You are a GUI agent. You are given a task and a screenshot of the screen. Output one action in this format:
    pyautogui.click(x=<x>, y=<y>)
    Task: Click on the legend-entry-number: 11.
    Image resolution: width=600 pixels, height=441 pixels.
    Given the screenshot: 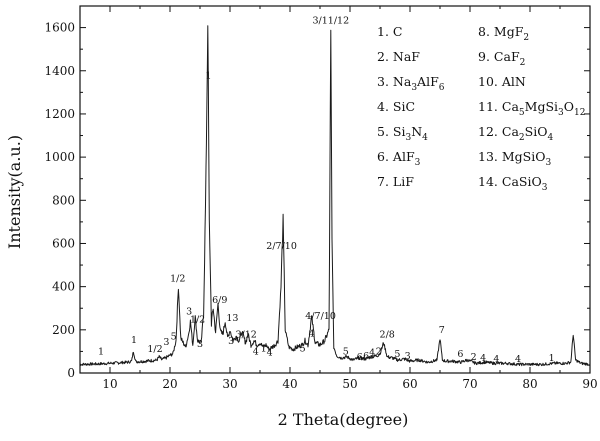 What is the action you would take?
    pyautogui.click(x=488, y=106)
    